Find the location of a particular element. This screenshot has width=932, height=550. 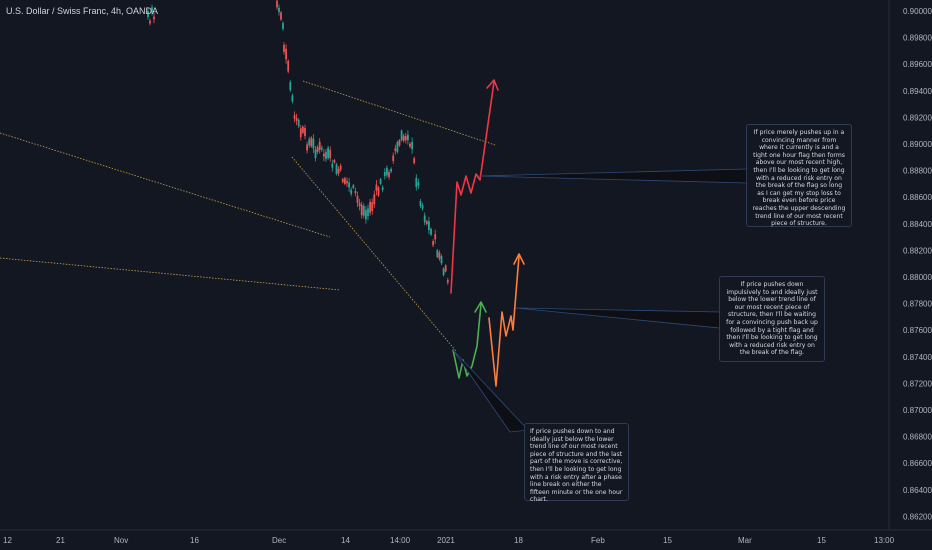

time-axis-label: 12 is located at coordinates (7, 540).